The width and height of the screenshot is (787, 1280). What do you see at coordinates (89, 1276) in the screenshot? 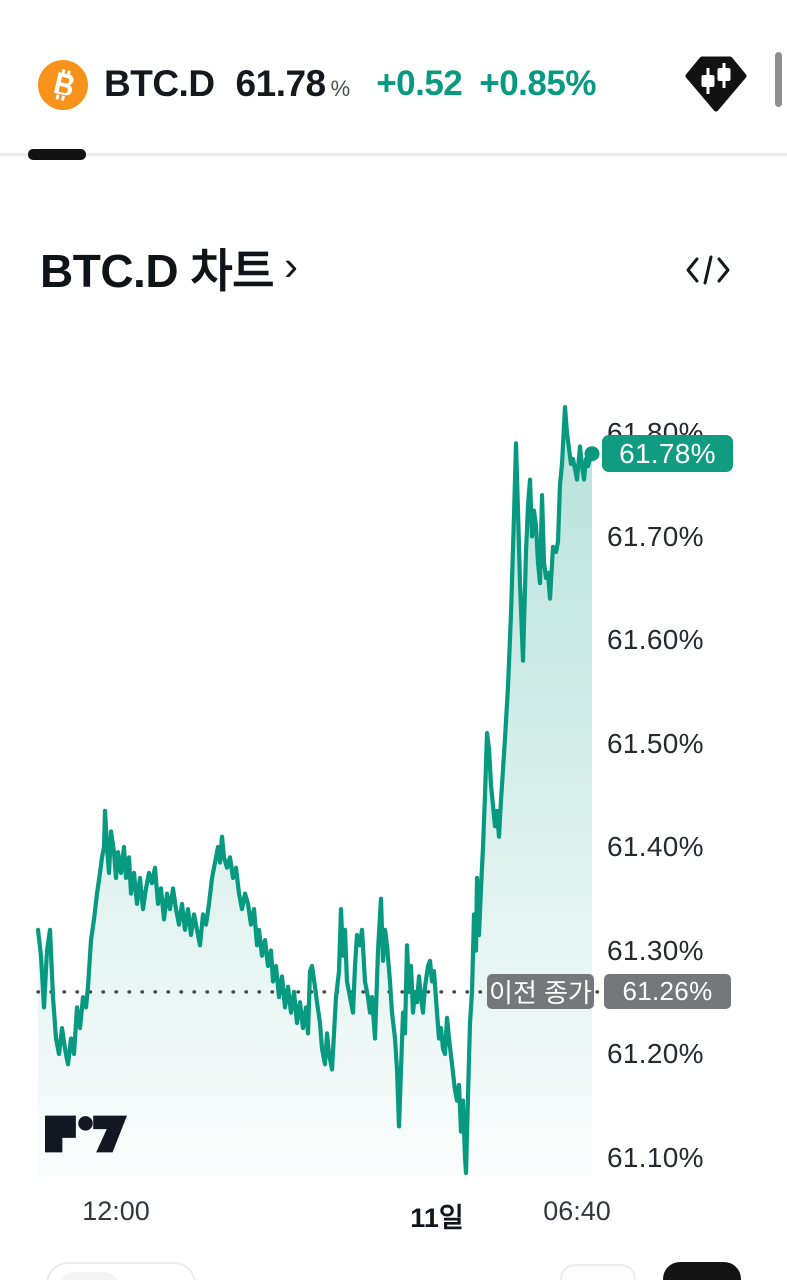
I see `pill-inner-segment` at bounding box center [89, 1276].